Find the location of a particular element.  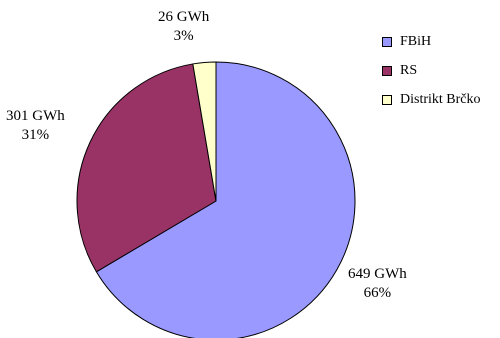

data-label-rs-value: 301 GWh is located at coordinates (35, 116).